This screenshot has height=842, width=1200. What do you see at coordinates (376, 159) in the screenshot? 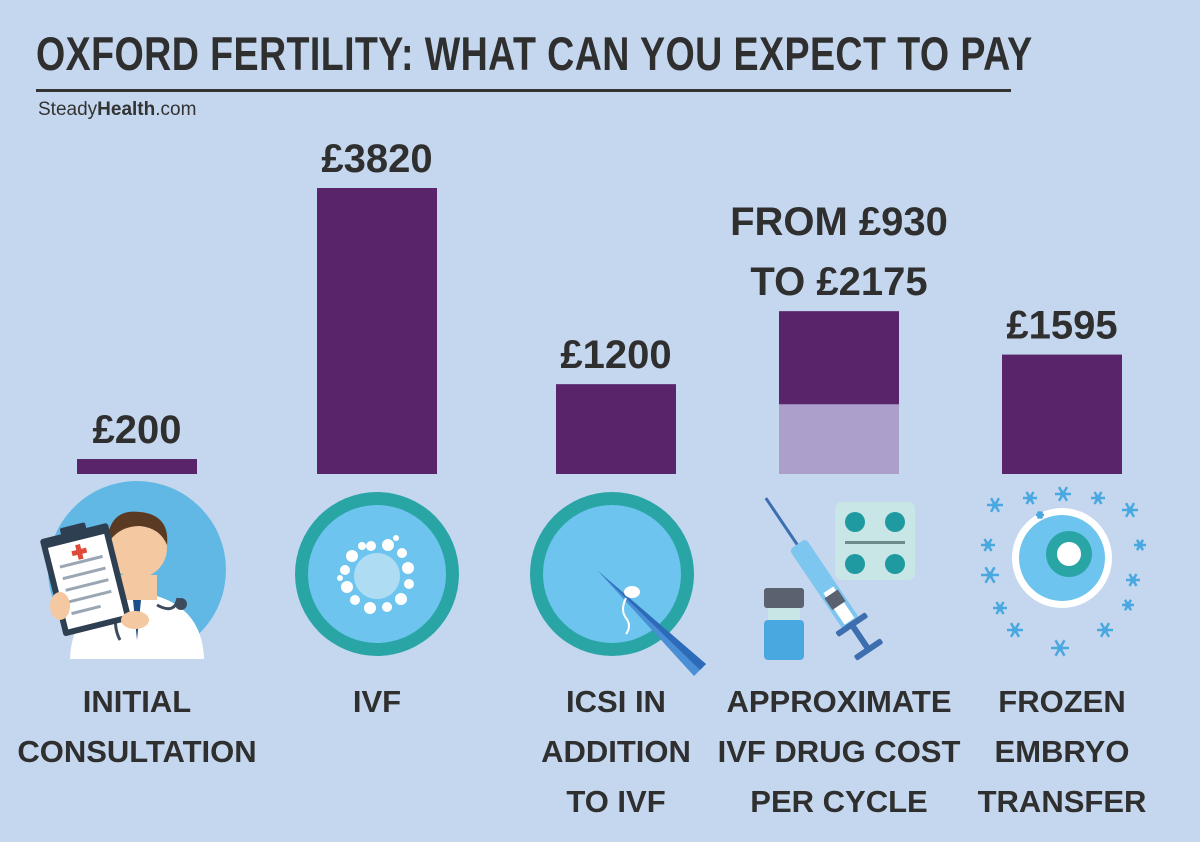
I see `value-label-1-0: £3820` at bounding box center [376, 159].